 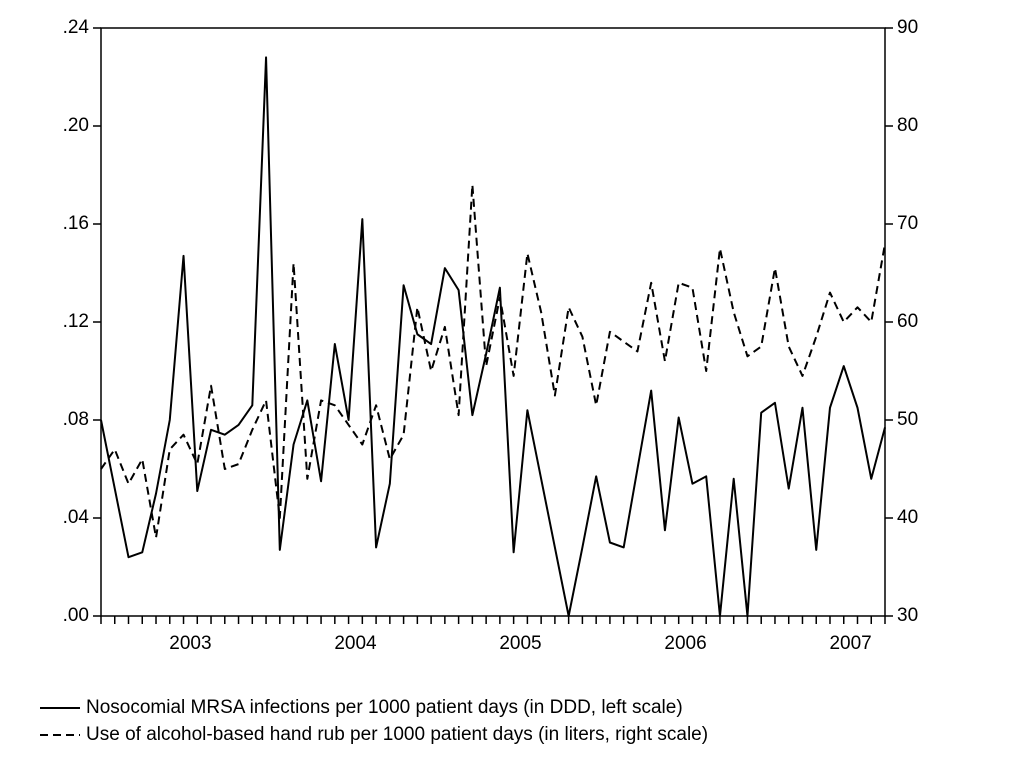 I want to click on y-tick-label: .16, so click(x=76, y=223).